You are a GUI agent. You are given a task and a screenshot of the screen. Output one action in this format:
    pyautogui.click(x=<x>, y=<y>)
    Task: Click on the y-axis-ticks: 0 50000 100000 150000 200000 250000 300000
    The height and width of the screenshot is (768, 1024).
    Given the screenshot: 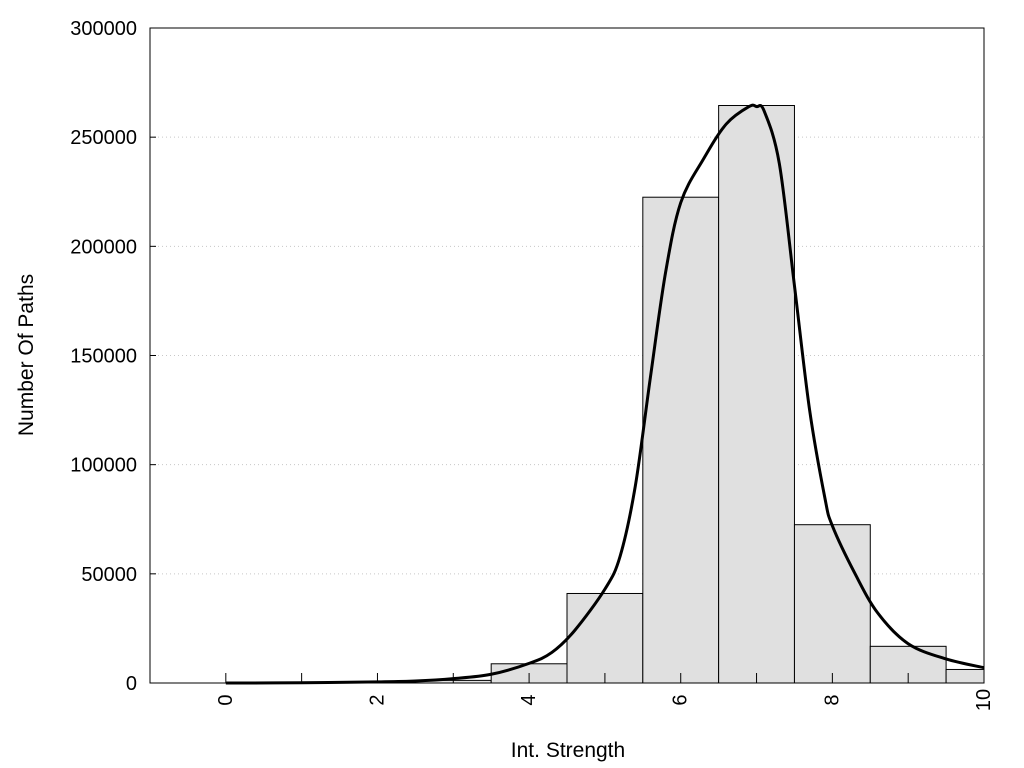 What is the action you would take?
    pyautogui.click(x=113, y=356)
    